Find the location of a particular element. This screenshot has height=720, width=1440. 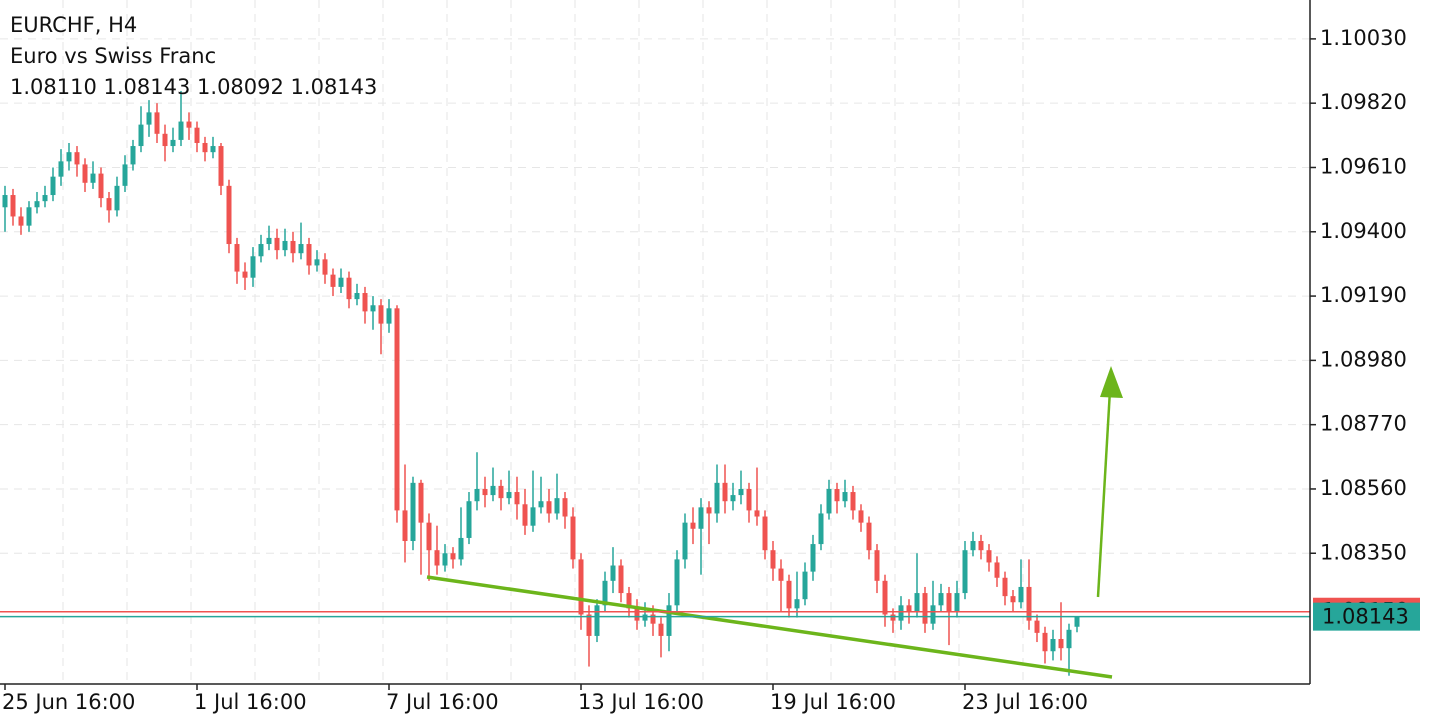

y-tick-label: 1.09610 is located at coordinates (1363, 166).